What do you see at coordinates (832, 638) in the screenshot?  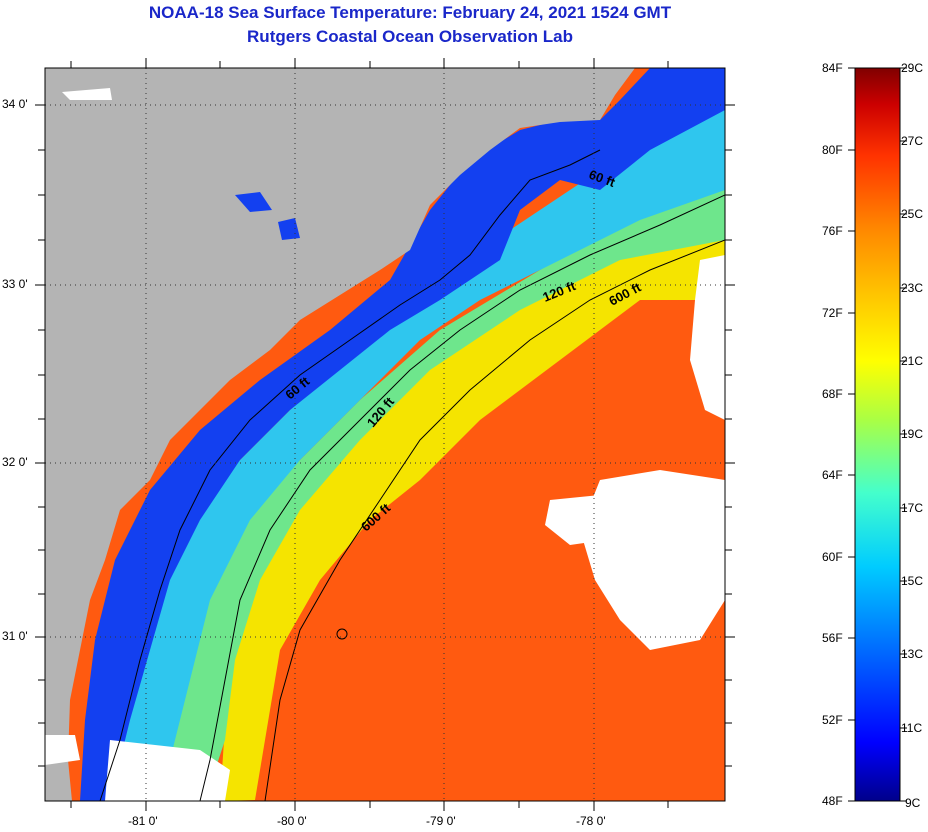 I see `colorbar-f-label: 56F` at bounding box center [832, 638].